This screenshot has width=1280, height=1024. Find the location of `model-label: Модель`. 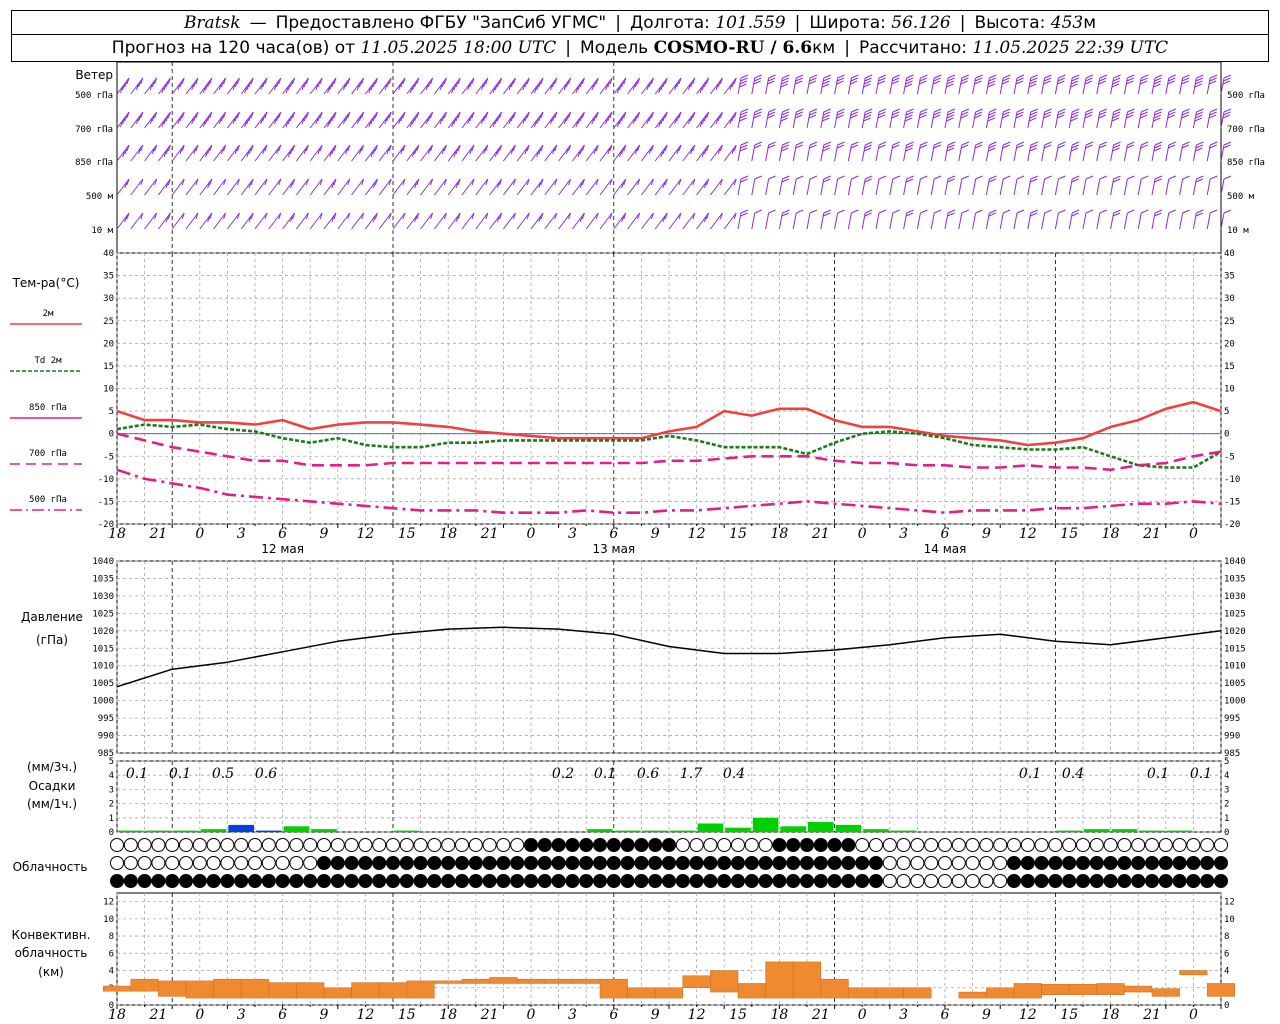

model-label: Модель is located at coordinates (614, 48).